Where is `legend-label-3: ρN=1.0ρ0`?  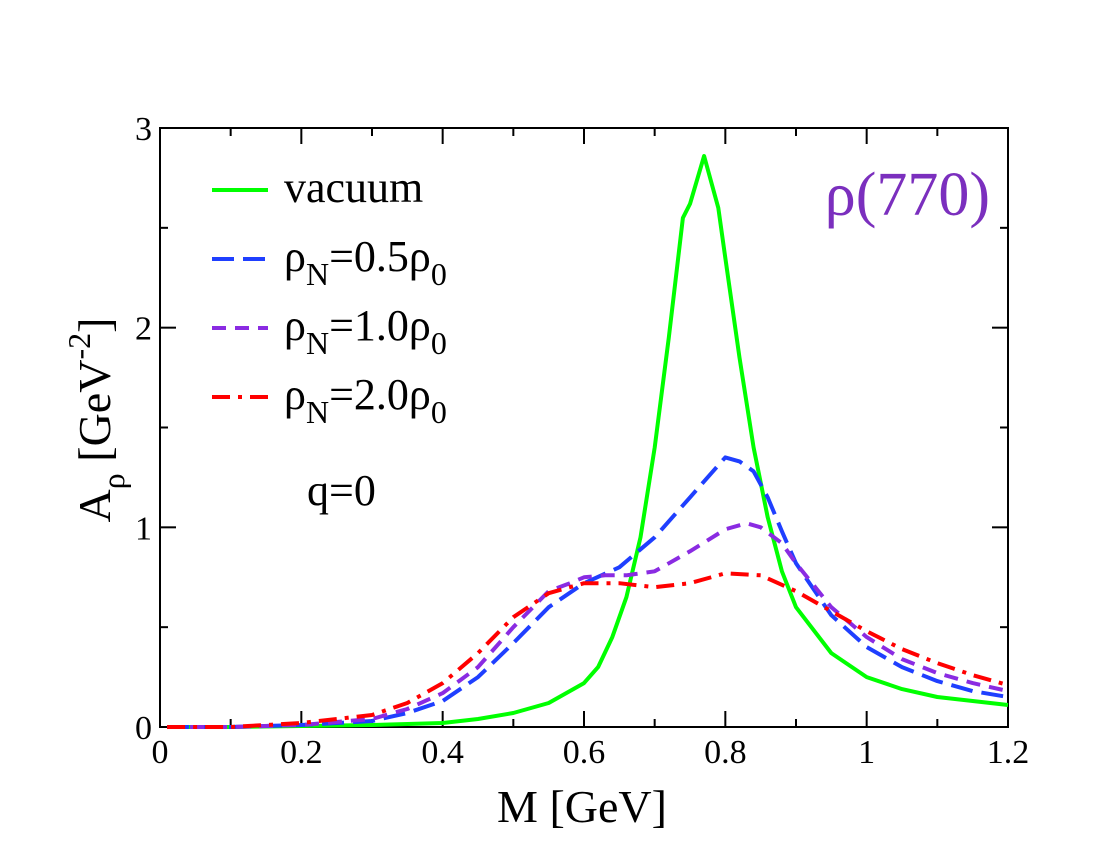
legend-label-3: ρN=1.0ρ0 is located at coordinates (365, 331).